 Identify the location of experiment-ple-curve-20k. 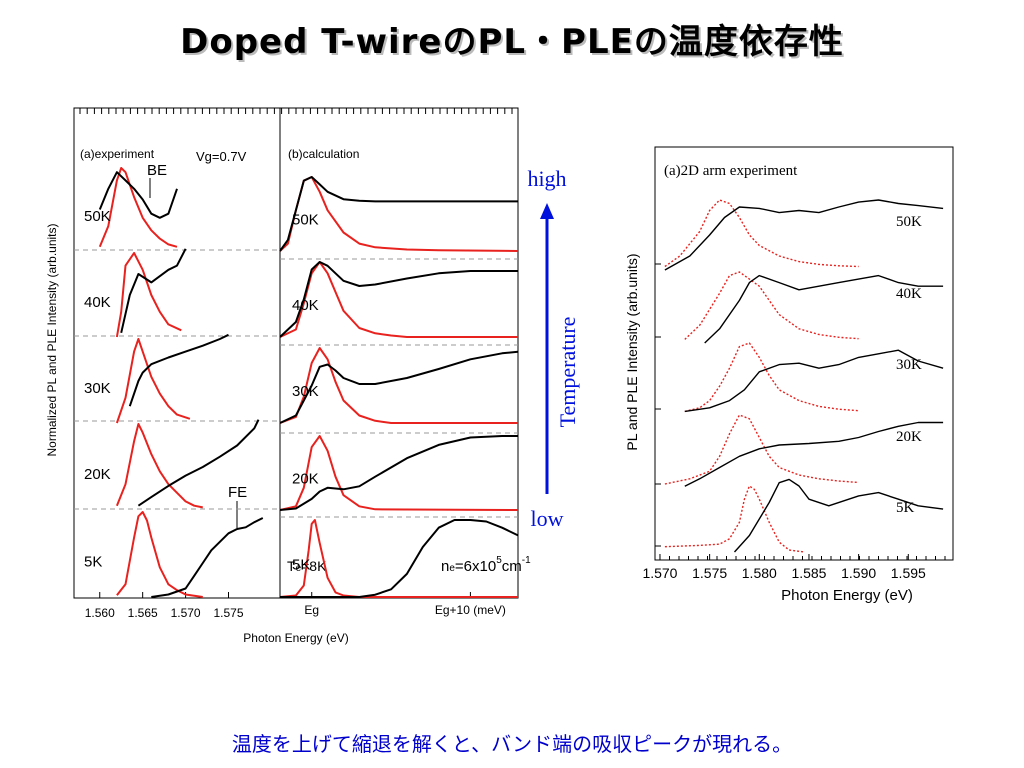
(198, 463).